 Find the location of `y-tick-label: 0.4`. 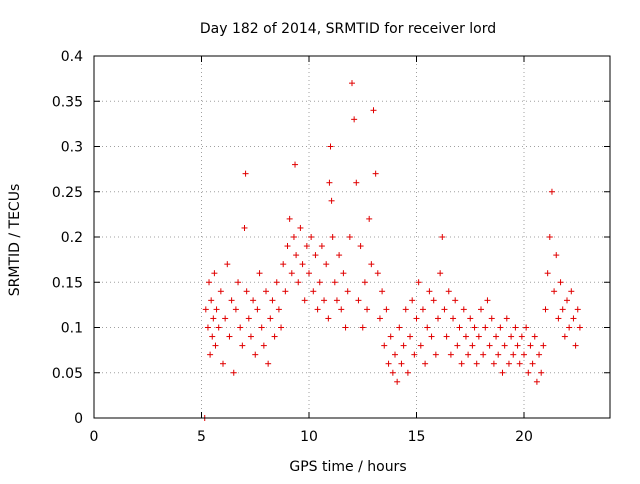

y-tick-label: 0.4 is located at coordinates (72, 57).